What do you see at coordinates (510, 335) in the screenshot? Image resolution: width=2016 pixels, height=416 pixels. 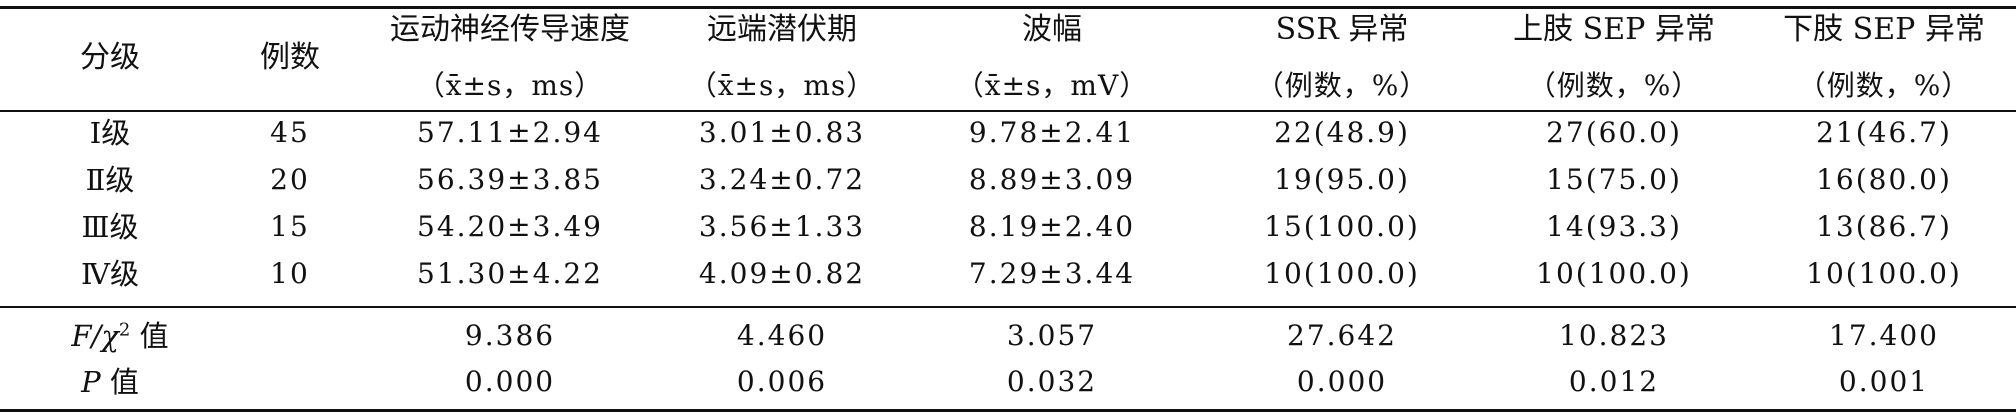 I see `f-value-mcv: 9.386` at bounding box center [510, 335].